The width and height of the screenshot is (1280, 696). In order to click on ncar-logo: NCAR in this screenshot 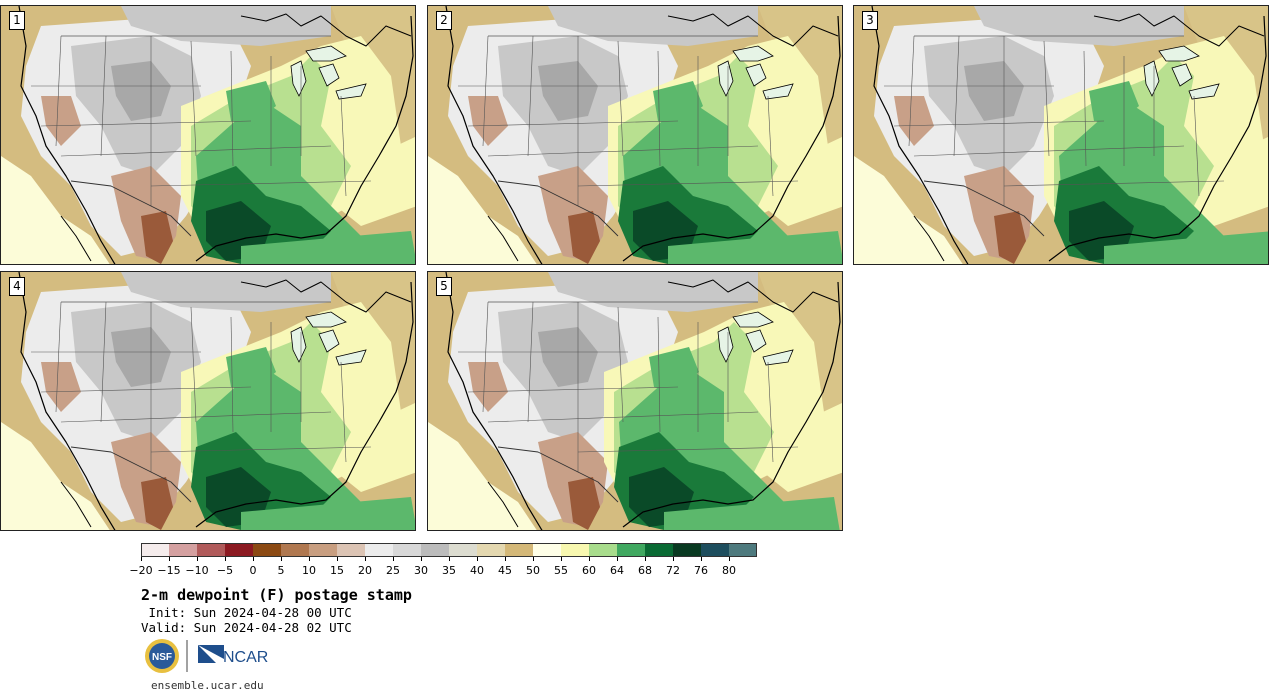, I will do `click(233, 655)`.